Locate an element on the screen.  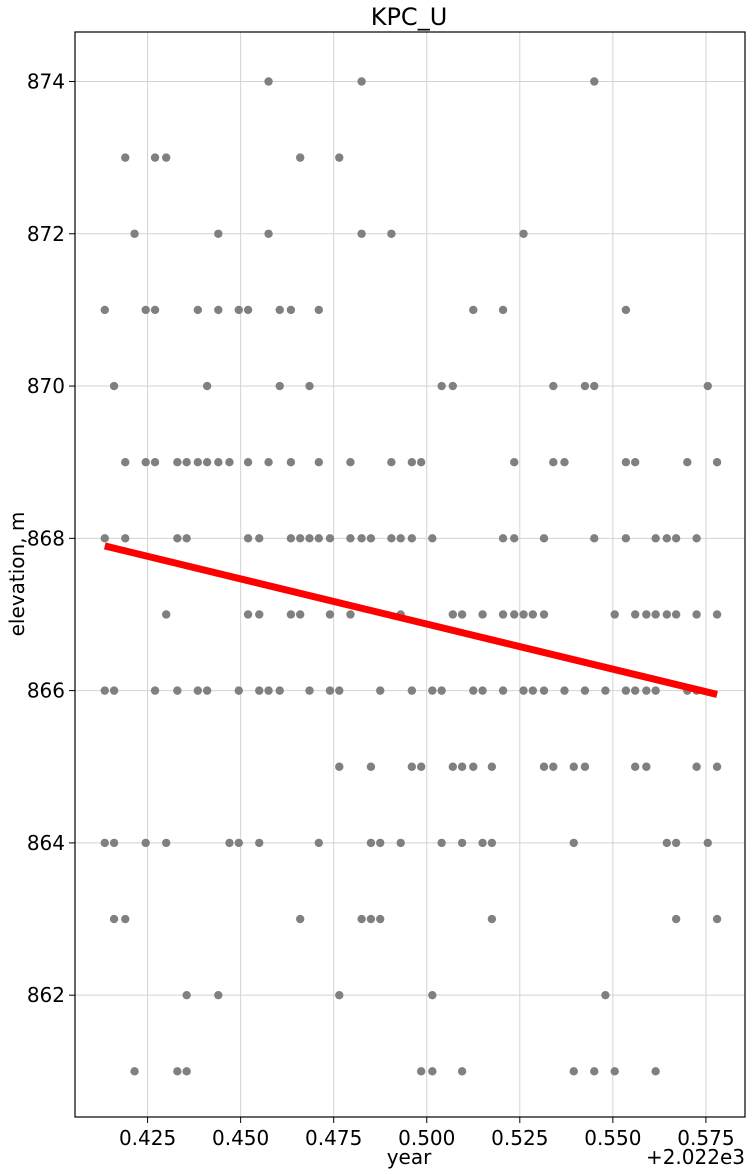
y-tick-label: 870 is located at coordinates (46, 386).